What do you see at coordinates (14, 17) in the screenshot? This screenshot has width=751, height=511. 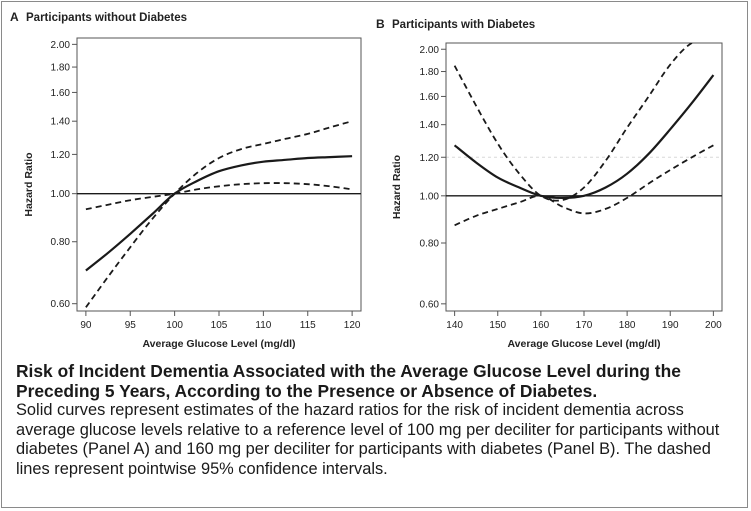 I see `panel-letter: A` at bounding box center [14, 17].